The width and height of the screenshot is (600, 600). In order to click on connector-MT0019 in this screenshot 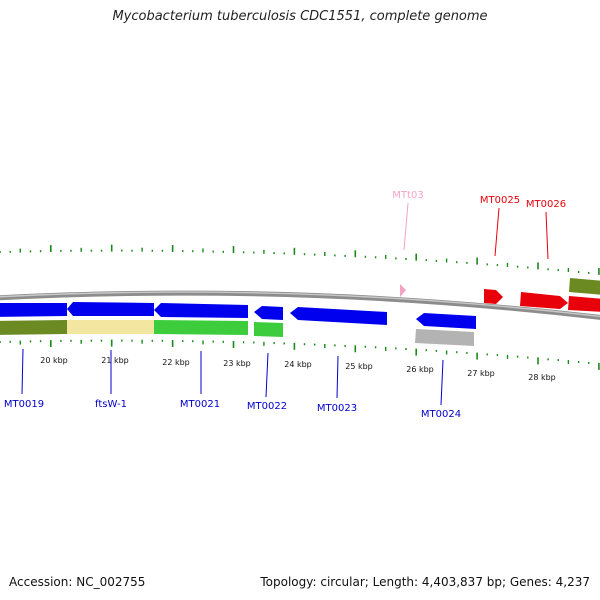, I will do `click(22, 371)`.